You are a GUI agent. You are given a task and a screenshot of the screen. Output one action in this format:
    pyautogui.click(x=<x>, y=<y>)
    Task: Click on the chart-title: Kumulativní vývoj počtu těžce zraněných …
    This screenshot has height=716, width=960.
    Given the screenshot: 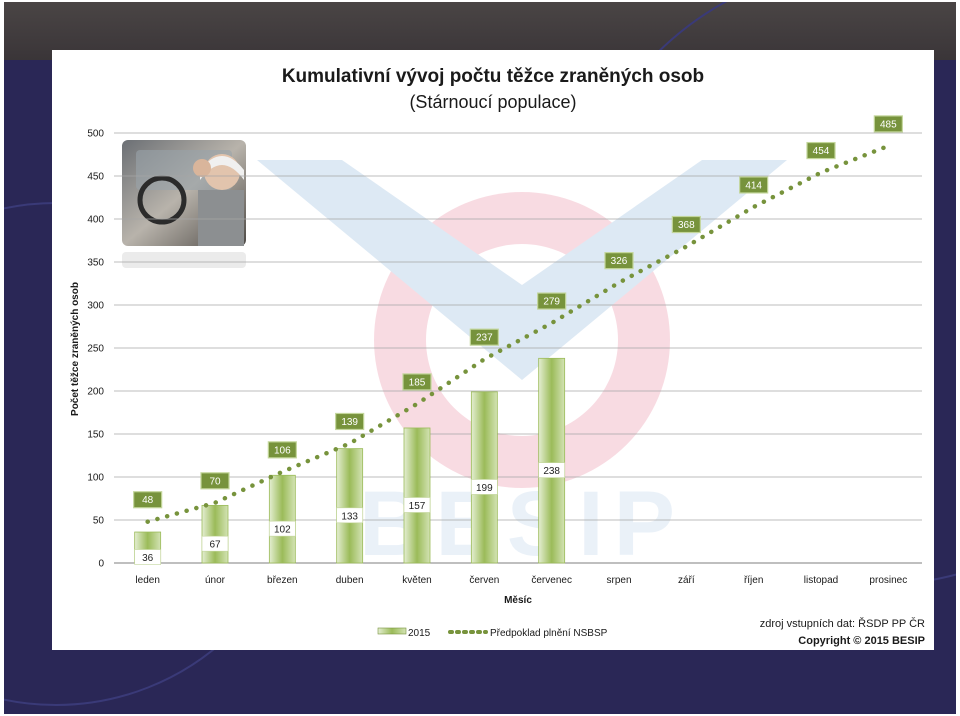 What is the action you would take?
    pyautogui.click(x=493, y=76)
    